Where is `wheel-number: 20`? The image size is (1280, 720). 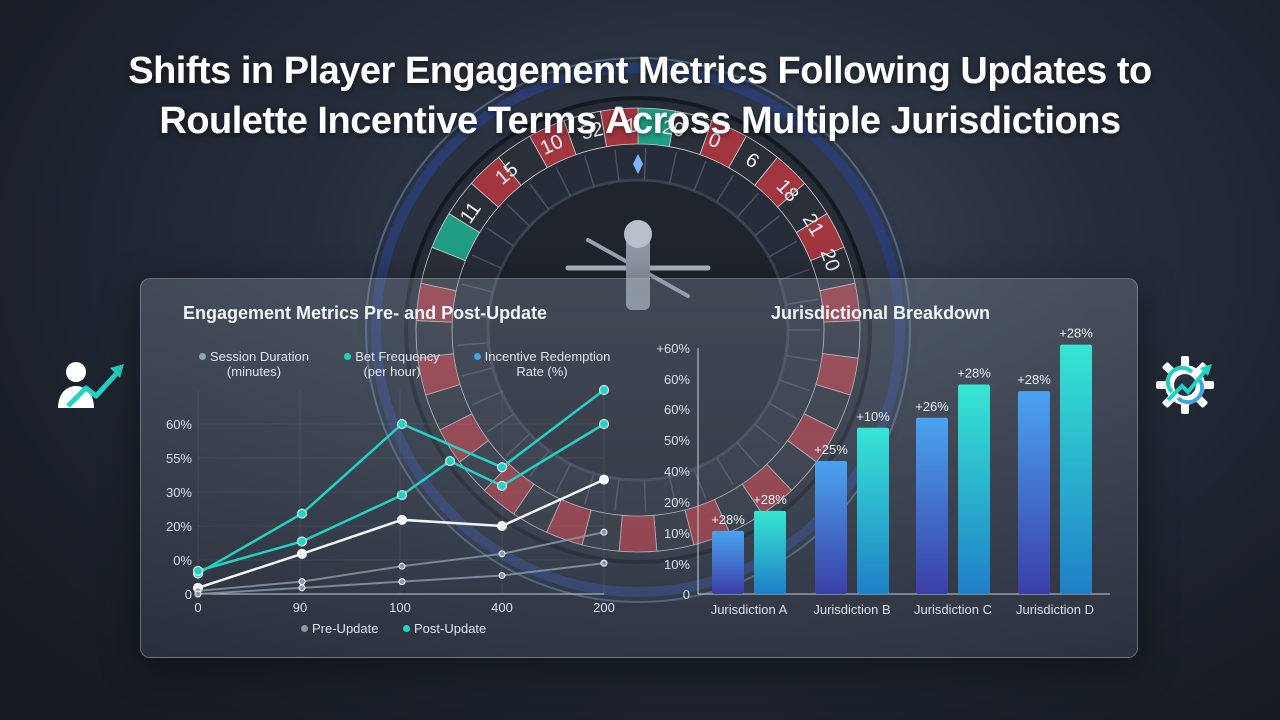
wheel-number: 20 is located at coordinates (674, 129).